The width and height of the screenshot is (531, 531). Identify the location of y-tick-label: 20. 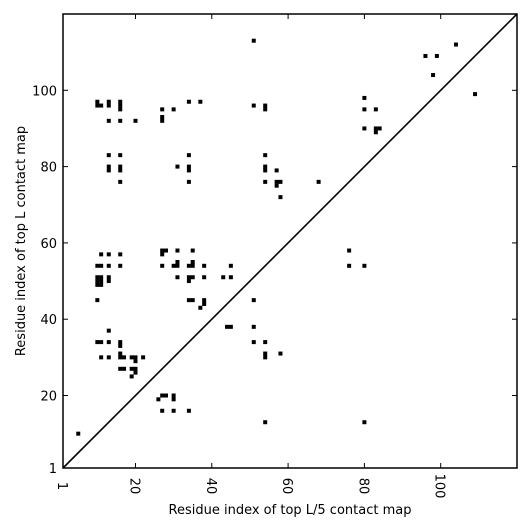
(48, 397).